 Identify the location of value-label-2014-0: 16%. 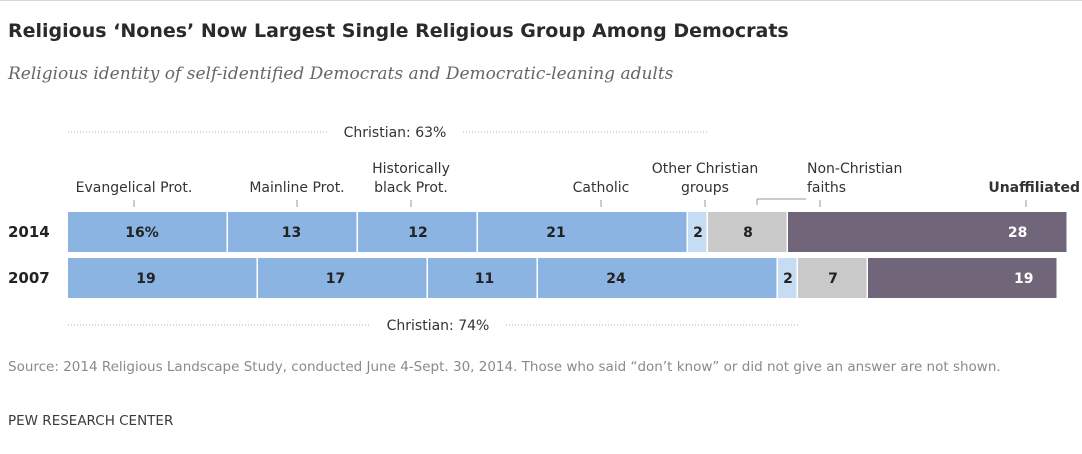
(142, 233).